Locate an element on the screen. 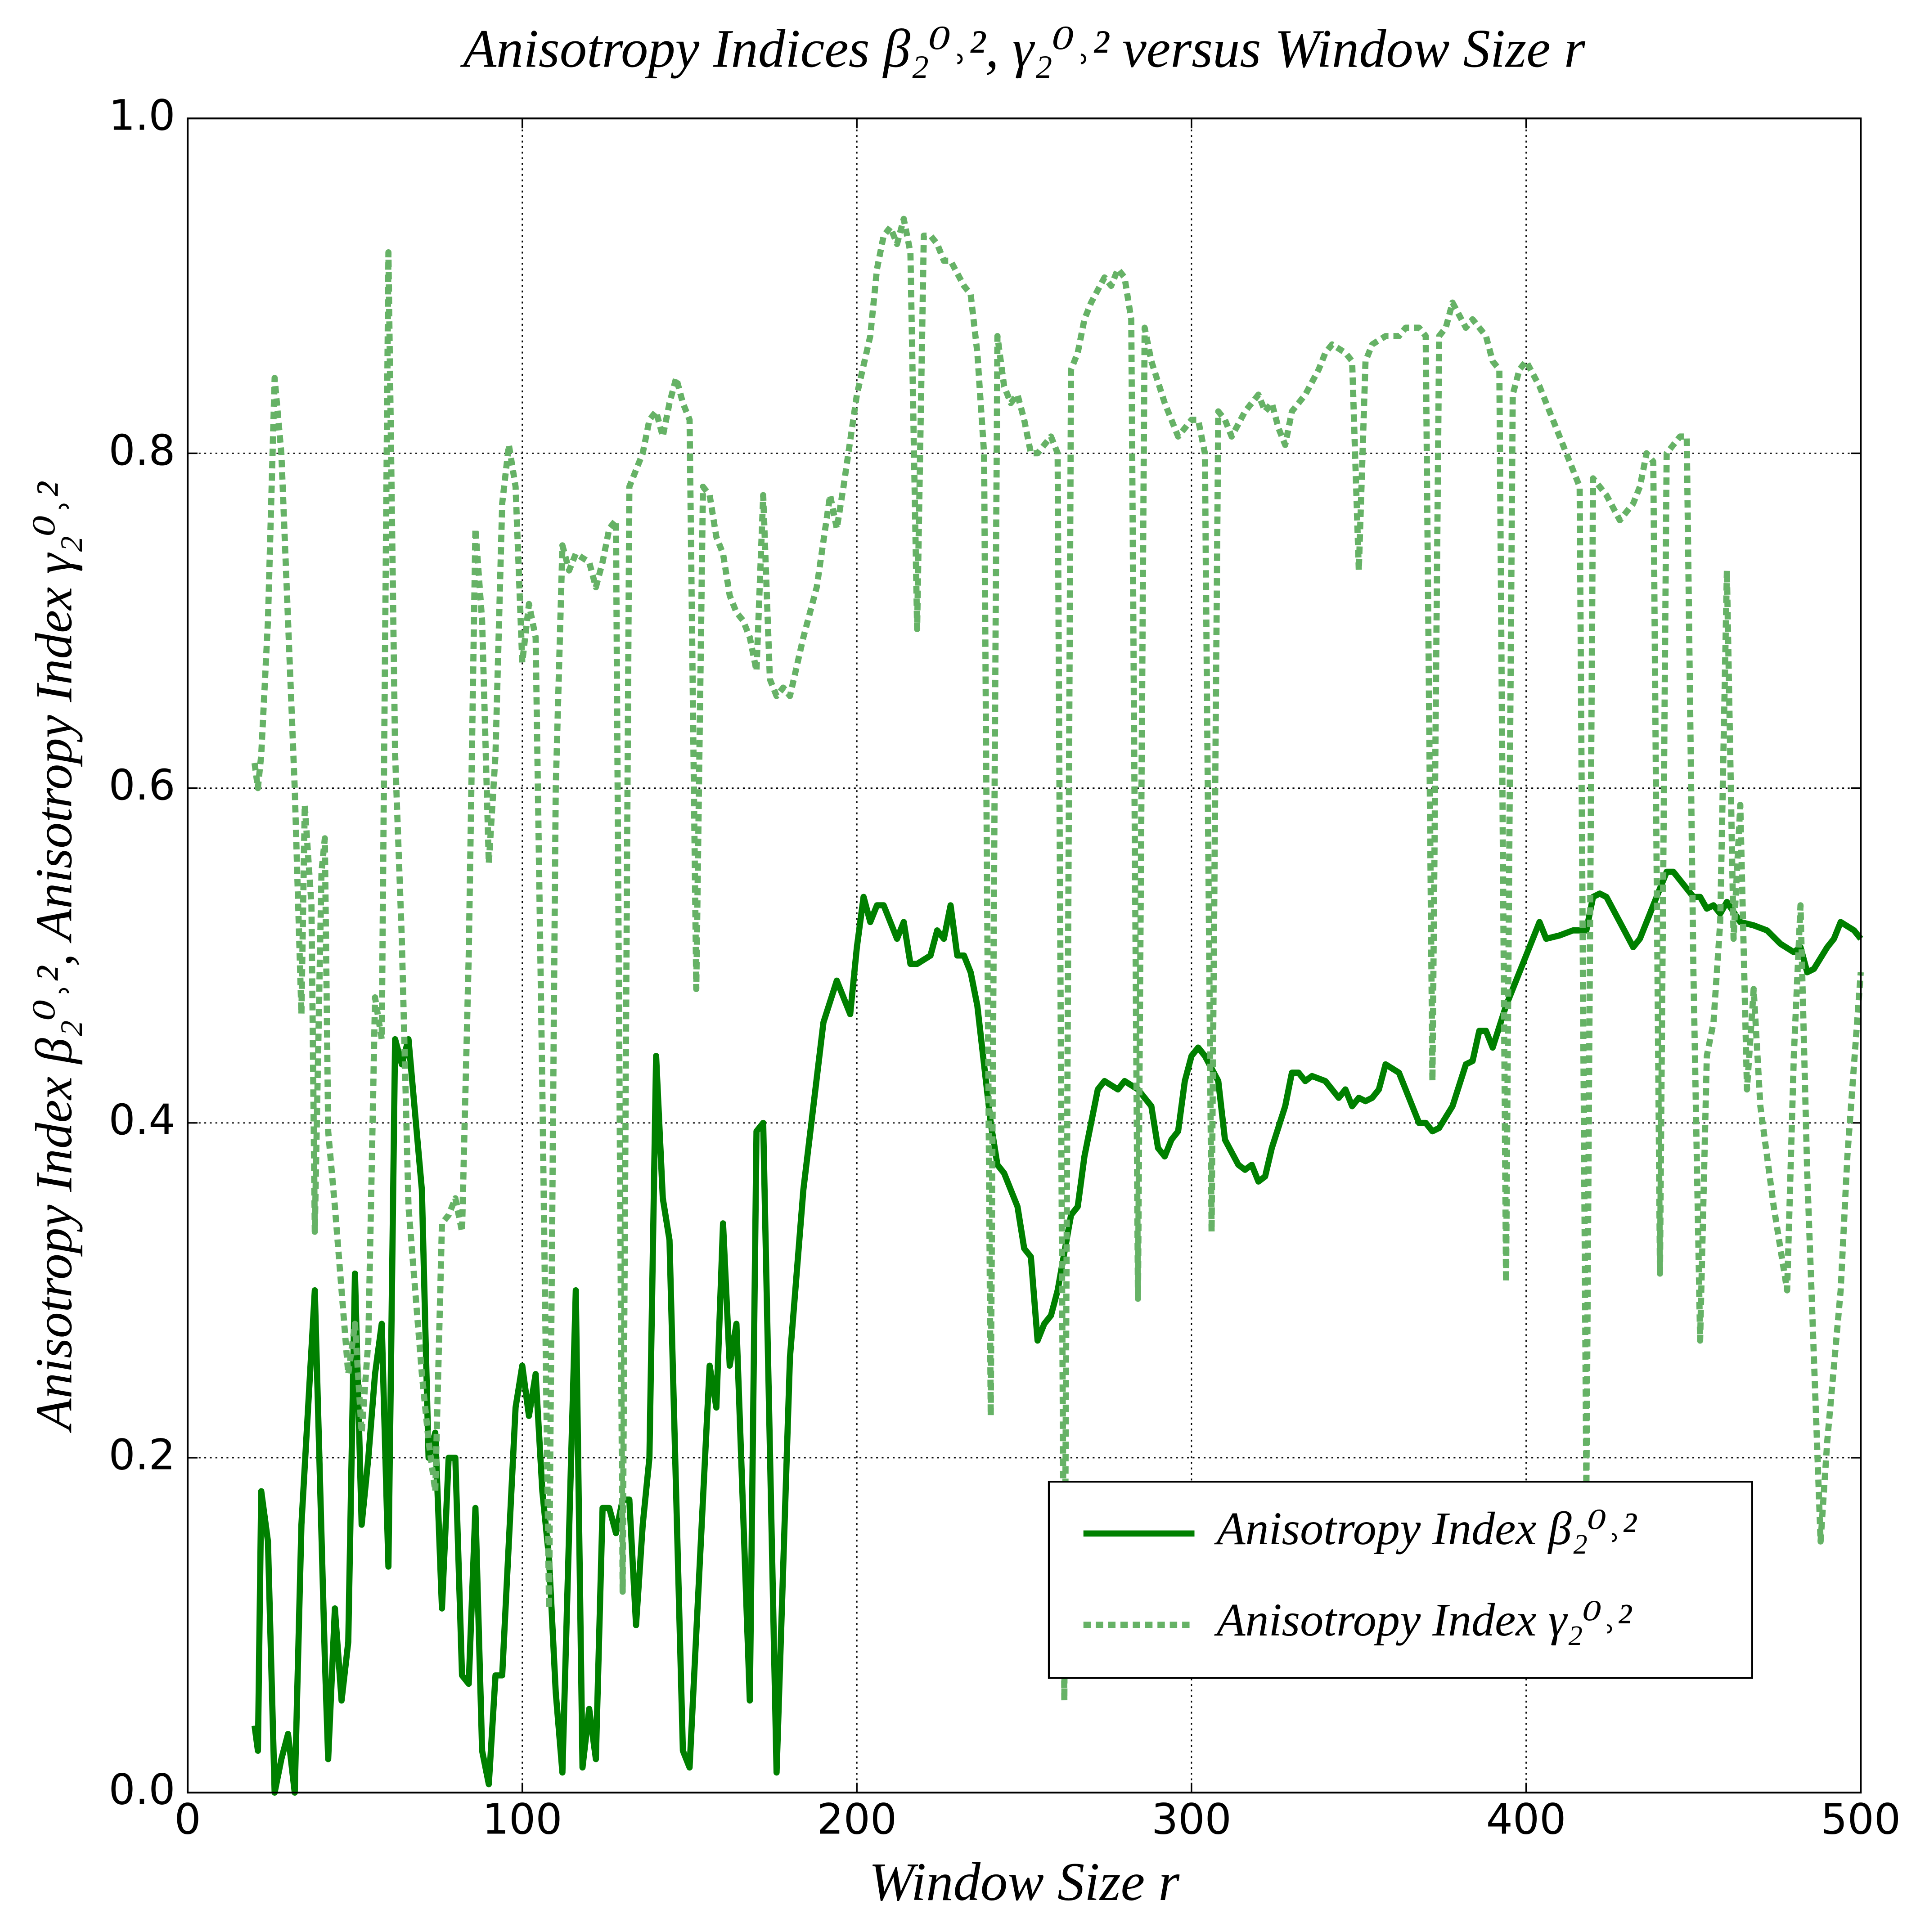  legend-label: Anisotropy Index β₂⁰˒² is located at coordinates (1426, 1528).